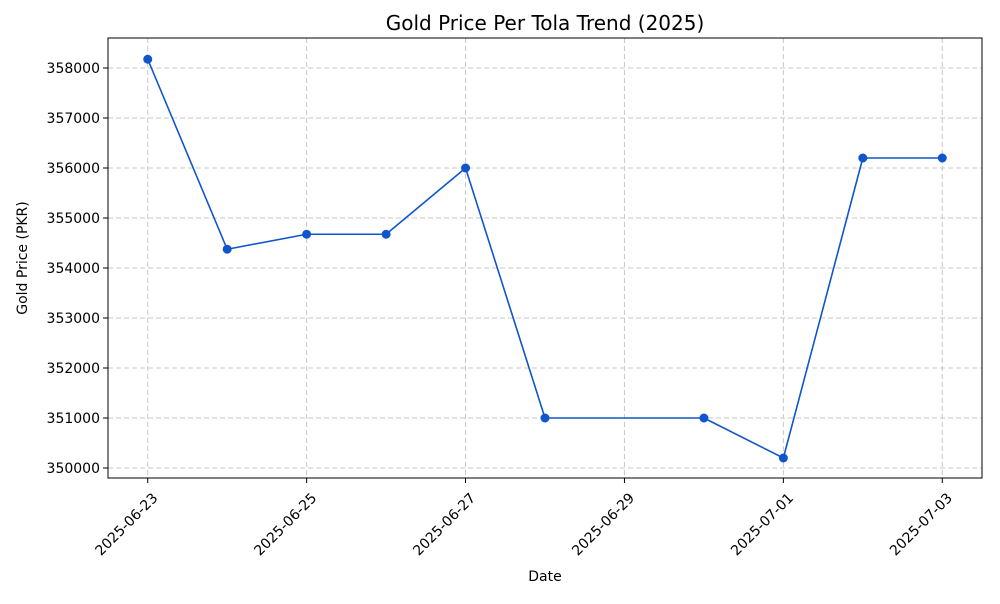  I want to click on x-tick-label: 2025-06-29, so click(603, 524).